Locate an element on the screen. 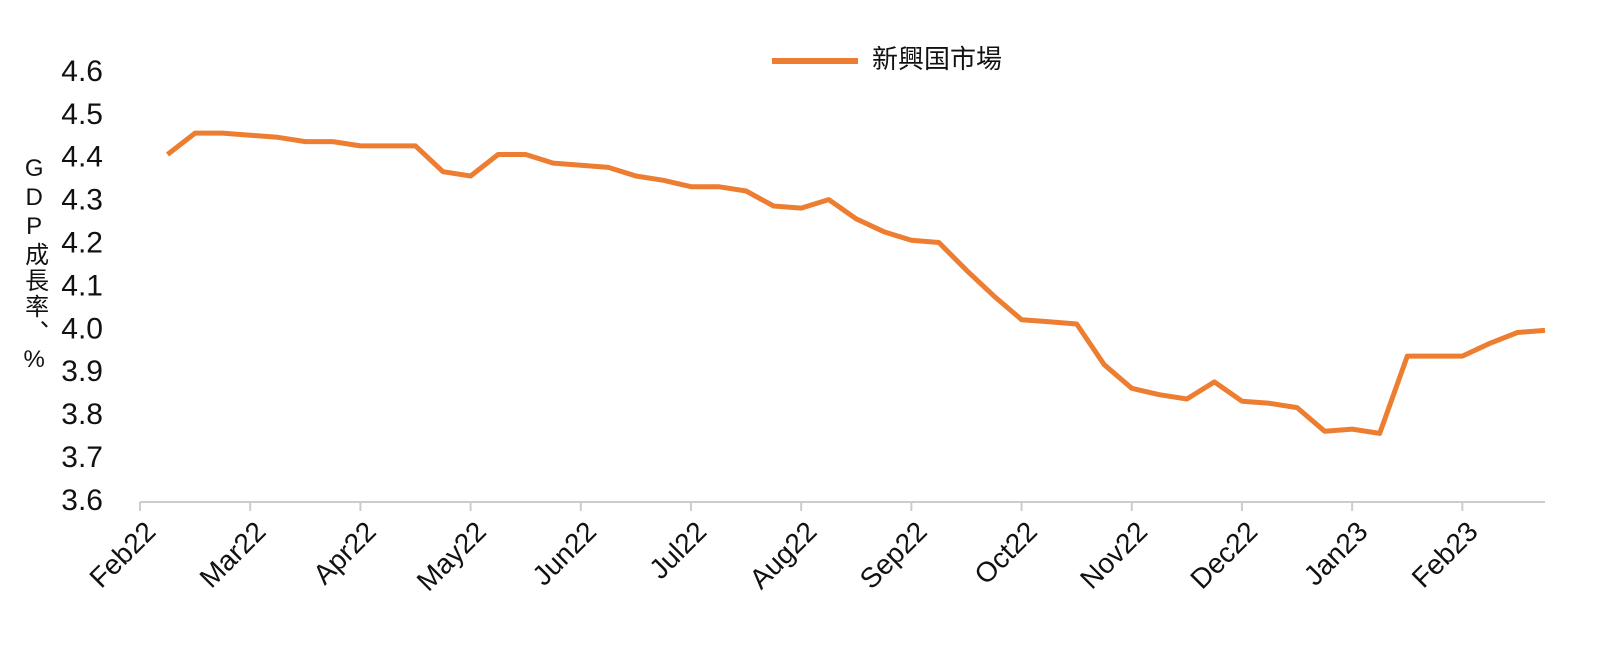  x-tick-label: Feb23 is located at coordinates (1445, 555).